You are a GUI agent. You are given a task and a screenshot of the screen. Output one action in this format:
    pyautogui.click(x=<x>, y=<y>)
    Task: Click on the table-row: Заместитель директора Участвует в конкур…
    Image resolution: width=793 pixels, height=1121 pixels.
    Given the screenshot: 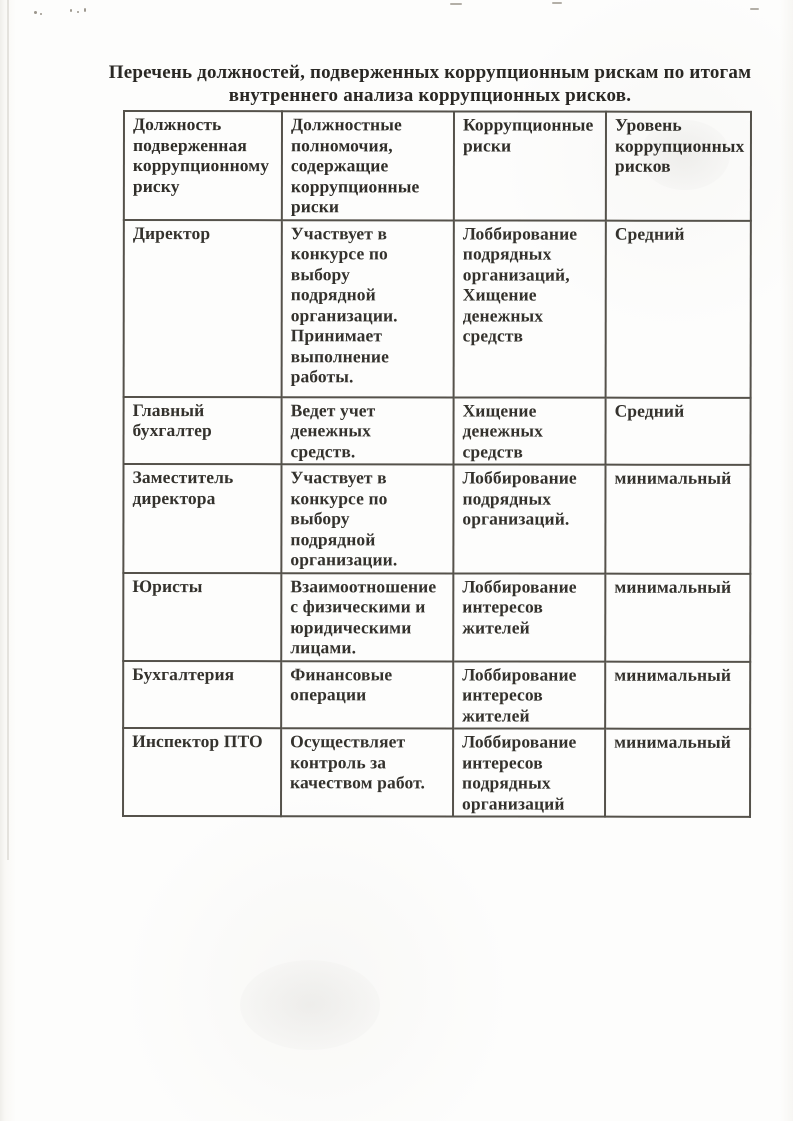 What is the action you would take?
    pyautogui.click(x=437, y=519)
    